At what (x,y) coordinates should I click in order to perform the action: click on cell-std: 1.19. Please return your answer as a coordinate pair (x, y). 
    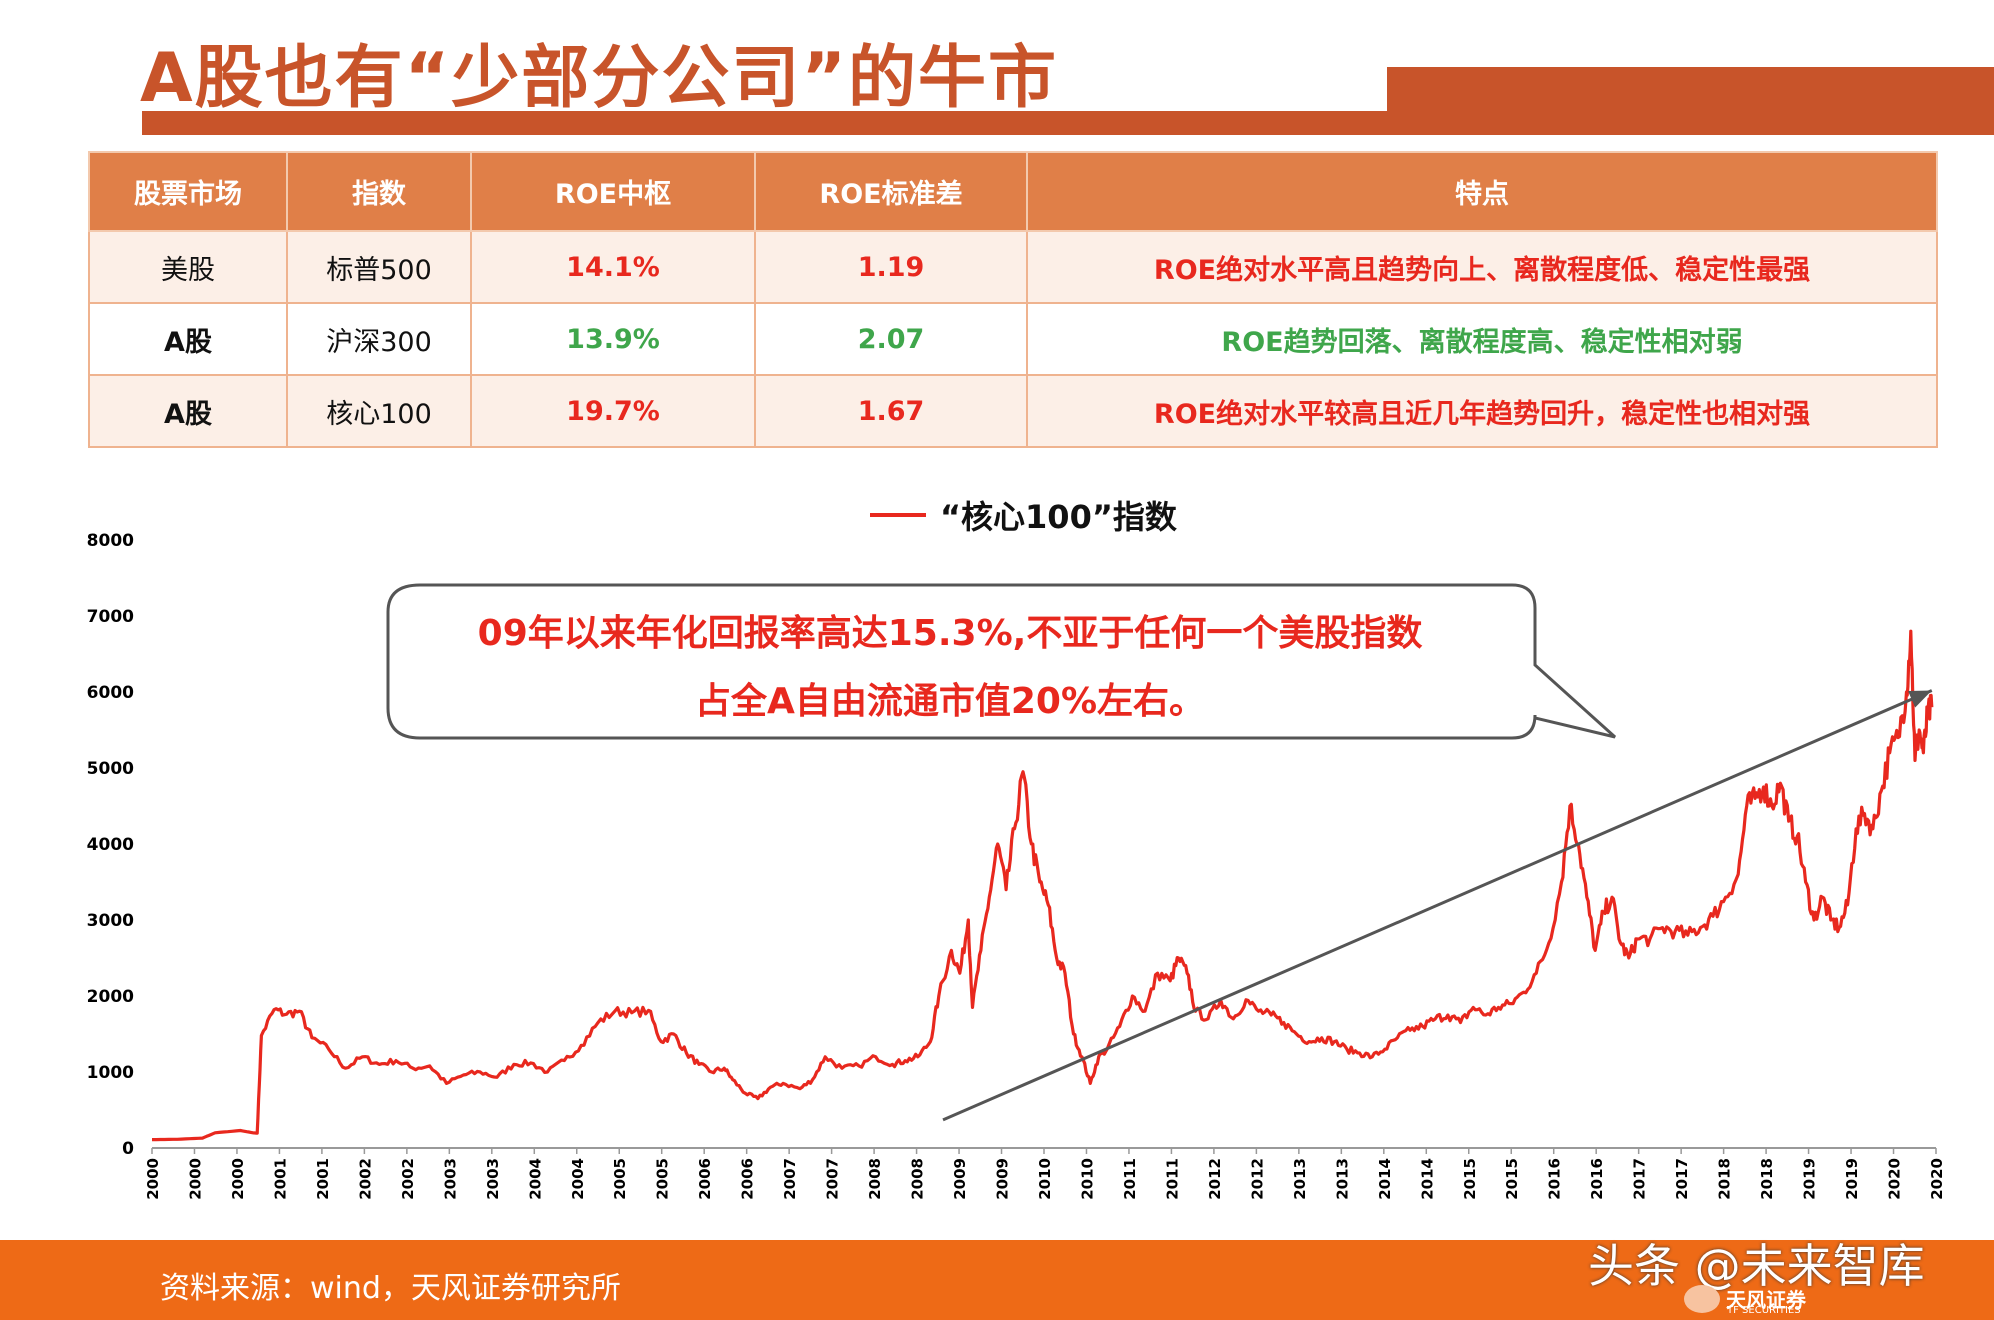
    Looking at the image, I should click on (891, 267).